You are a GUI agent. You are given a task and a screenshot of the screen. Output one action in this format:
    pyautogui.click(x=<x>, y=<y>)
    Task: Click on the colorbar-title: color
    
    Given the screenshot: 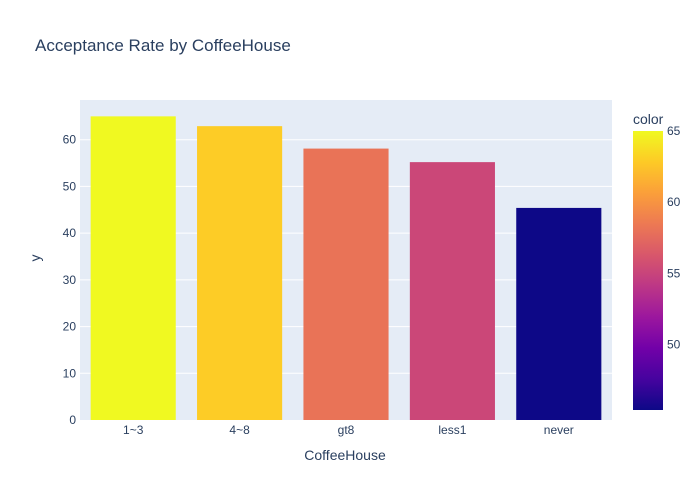 What is the action you would take?
    pyautogui.click(x=648, y=119)
    